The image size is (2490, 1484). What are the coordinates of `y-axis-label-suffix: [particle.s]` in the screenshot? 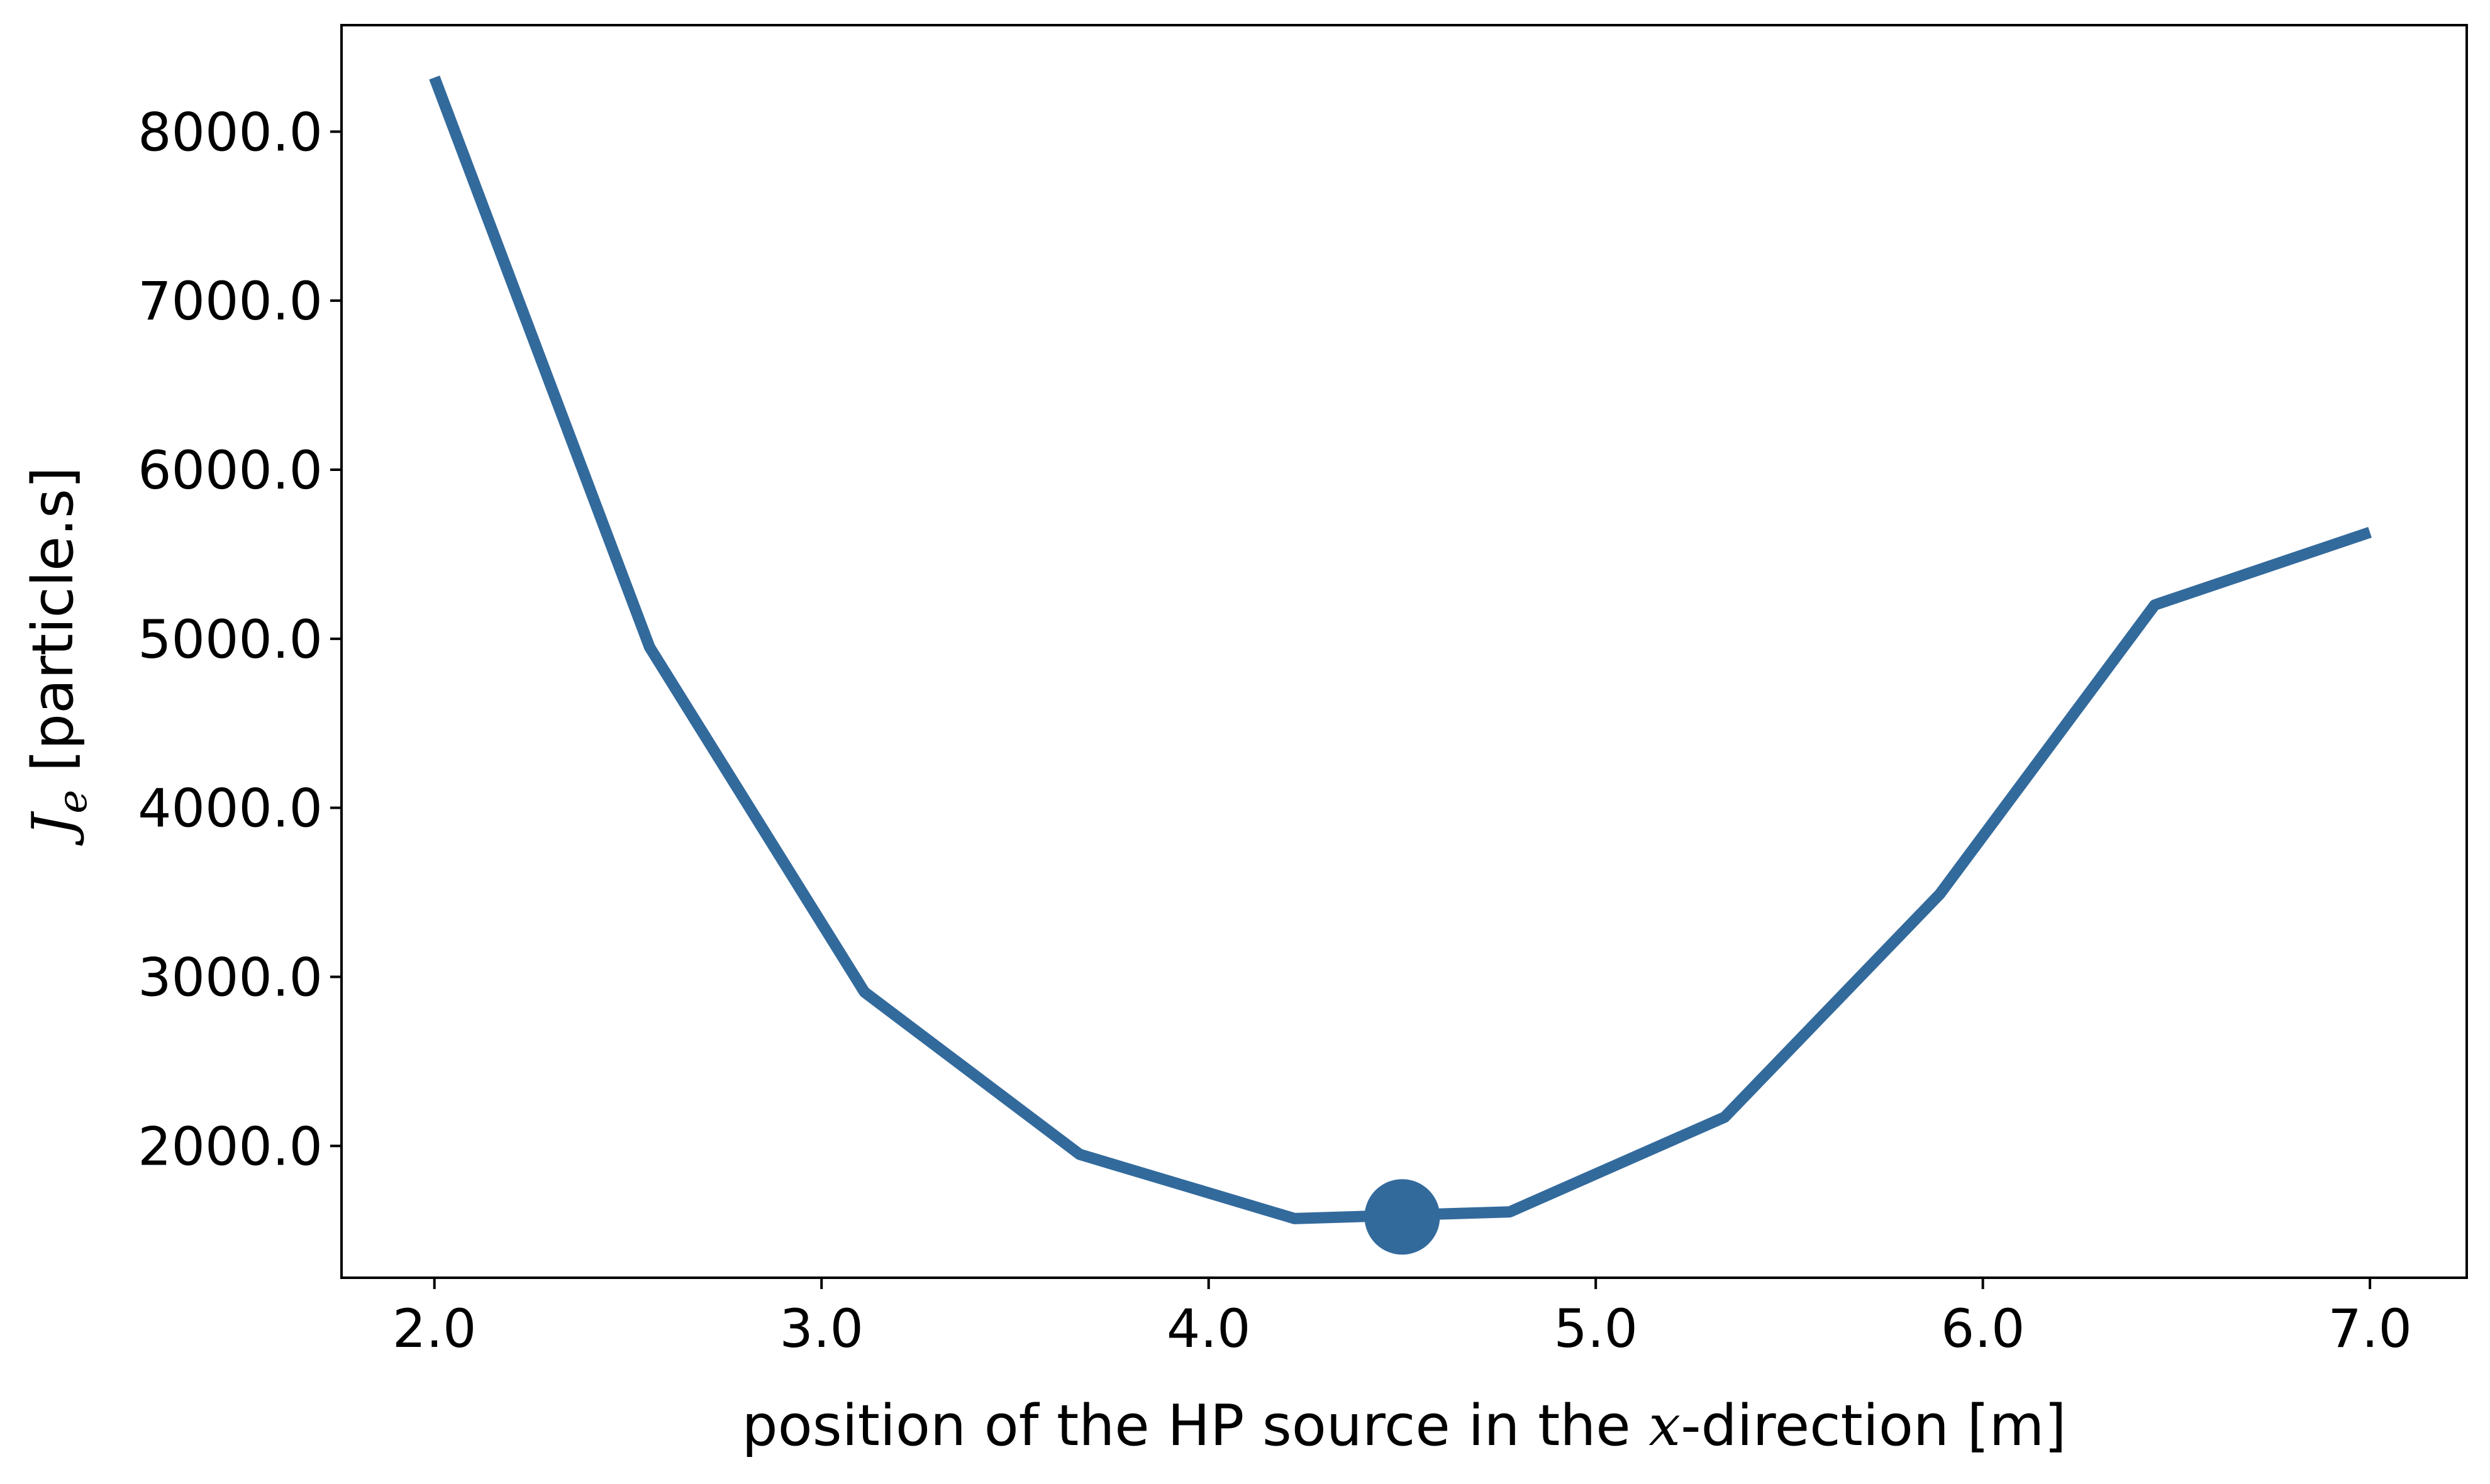 It's located at (53, 628).